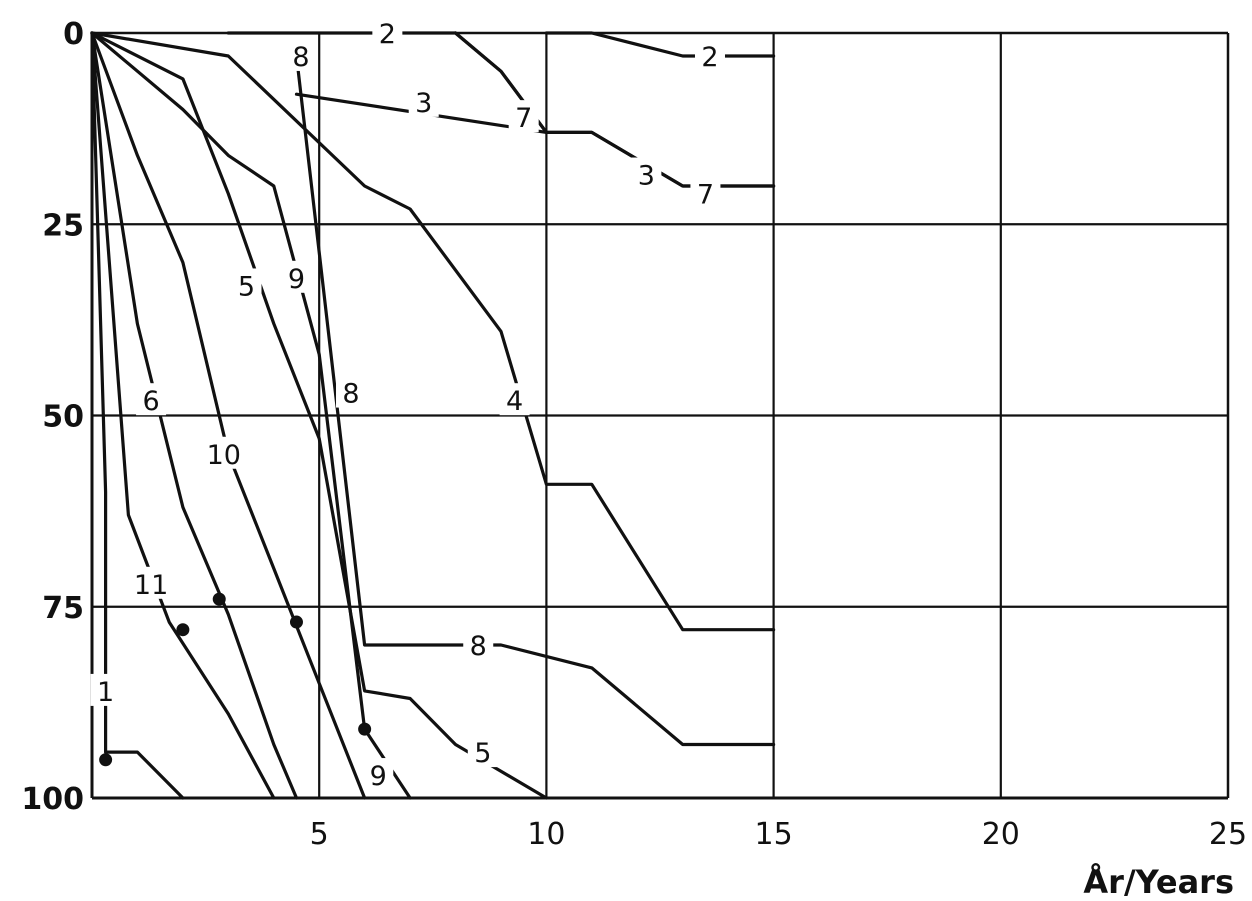 This screenshot has height=901, width=1252. I want to click on x-tick-label: 10, so click(546, 834).